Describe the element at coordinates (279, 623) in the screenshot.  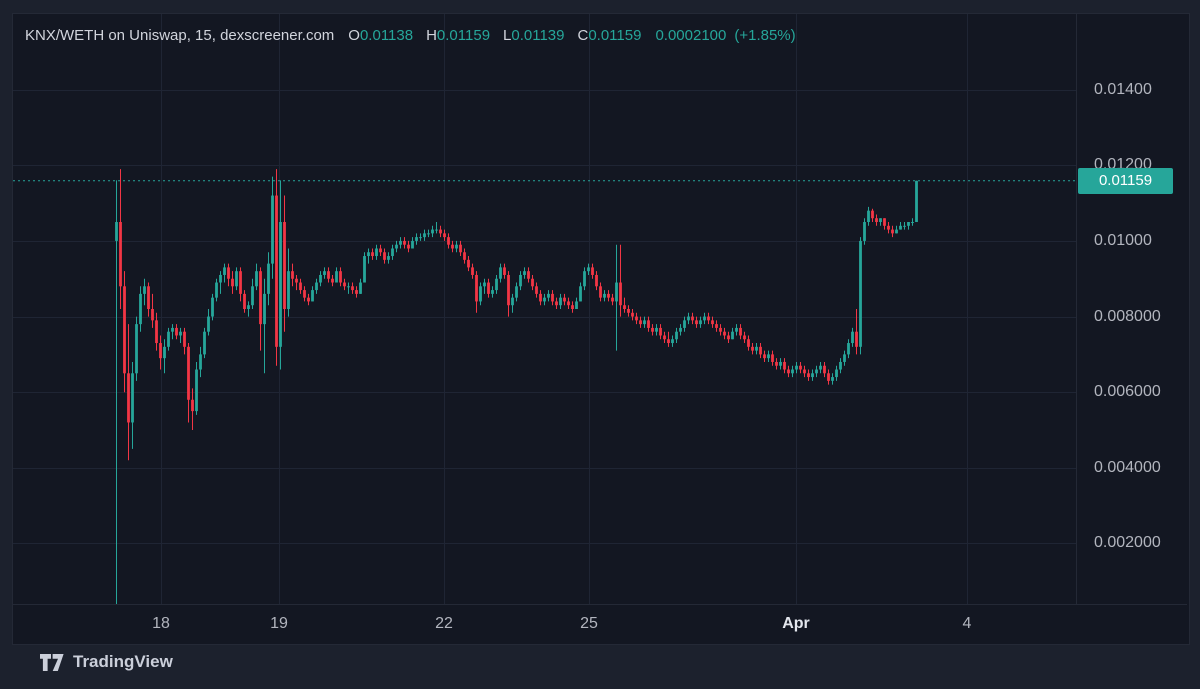
I see `time-tick-label: 19` at that location.